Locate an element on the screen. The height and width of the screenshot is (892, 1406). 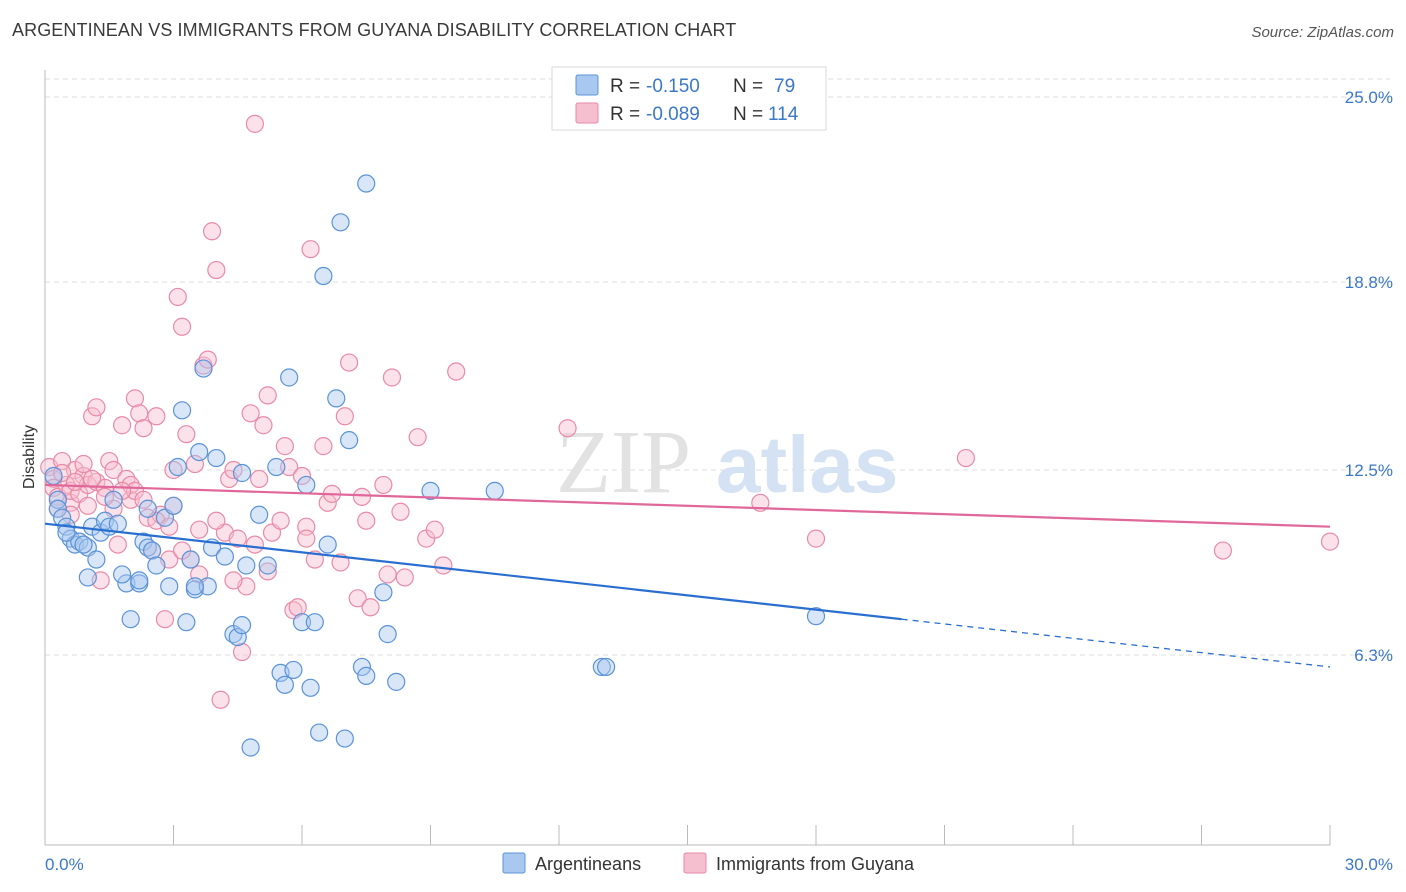
legend-swatch-guyana is located at coordinates (587, 113).